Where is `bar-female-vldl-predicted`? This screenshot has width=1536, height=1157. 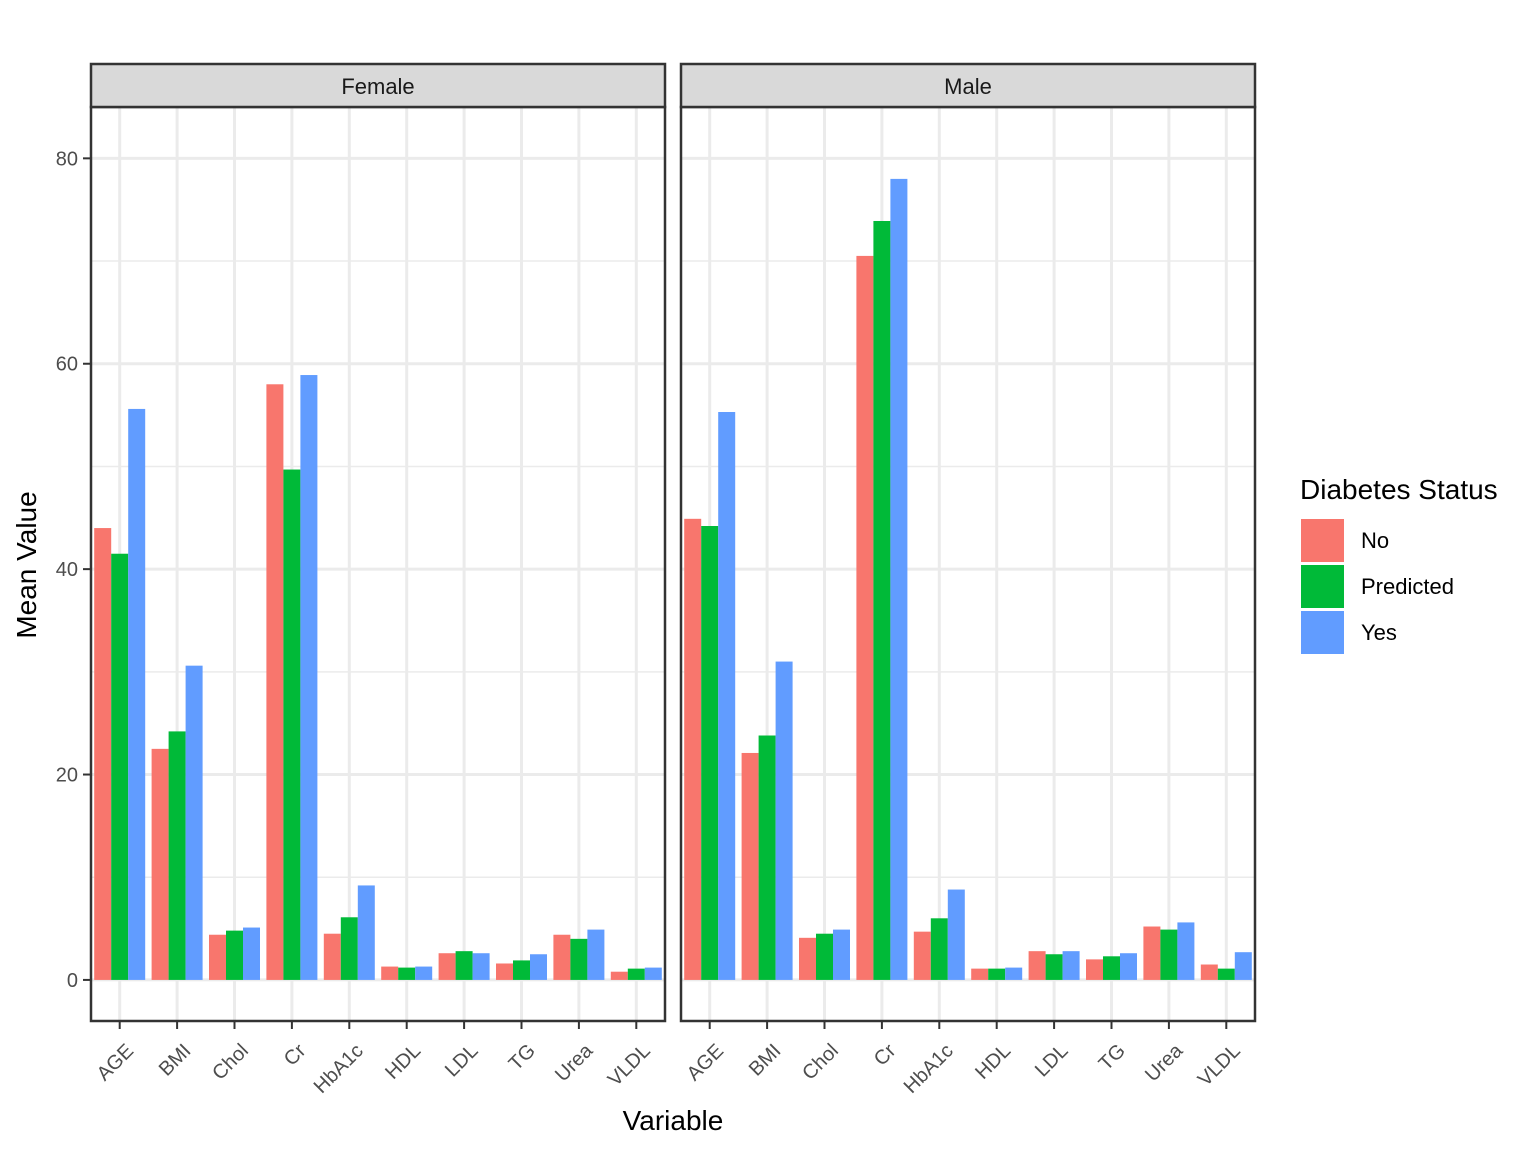
bar-female-vldl-predicted is located at coordinates (636, 974).